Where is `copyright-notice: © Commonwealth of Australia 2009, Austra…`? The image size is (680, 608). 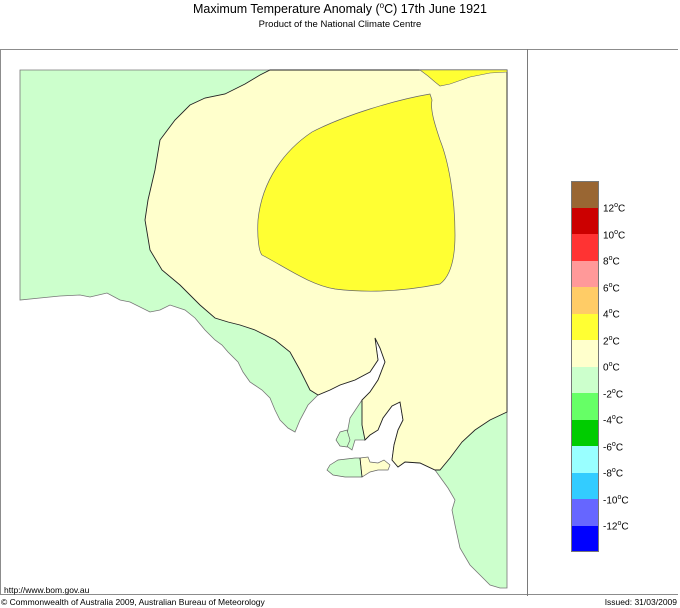
copyright-notice: © Commonwealth of Australia 2009, Austra… is located at coordinates (133, 602).